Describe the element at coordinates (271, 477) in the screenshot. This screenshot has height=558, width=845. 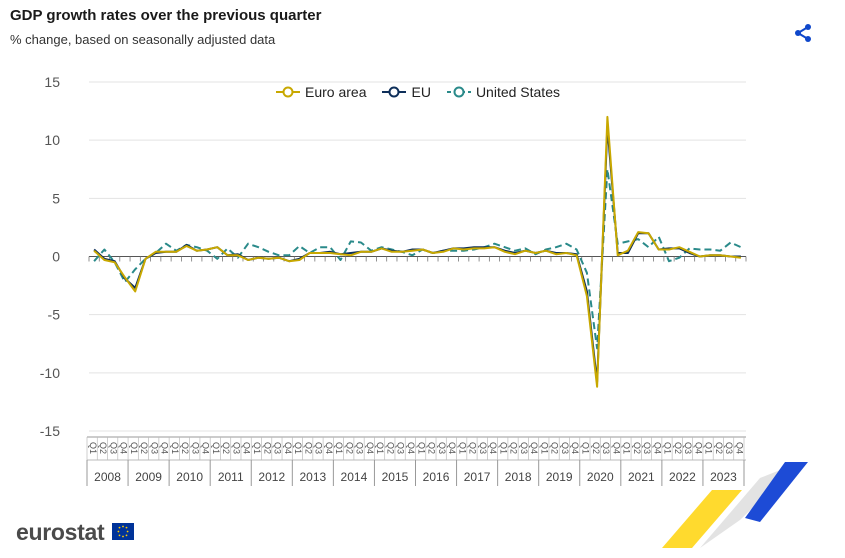
I see `year-label: 2012` at that location.